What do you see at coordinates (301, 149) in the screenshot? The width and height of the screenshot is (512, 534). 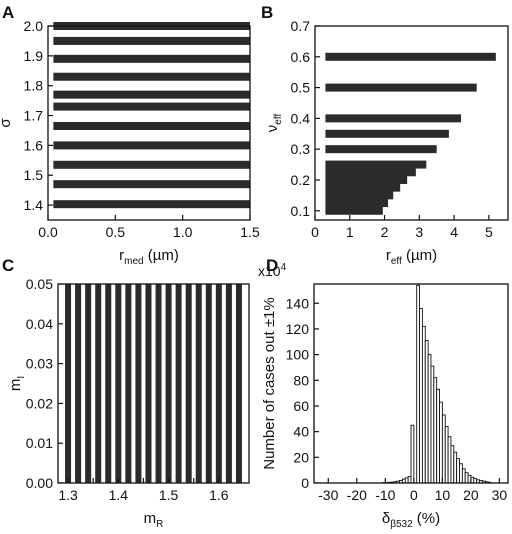 I see `y-tick-label-b-2: 0.3` at bounding box center [301, 149].